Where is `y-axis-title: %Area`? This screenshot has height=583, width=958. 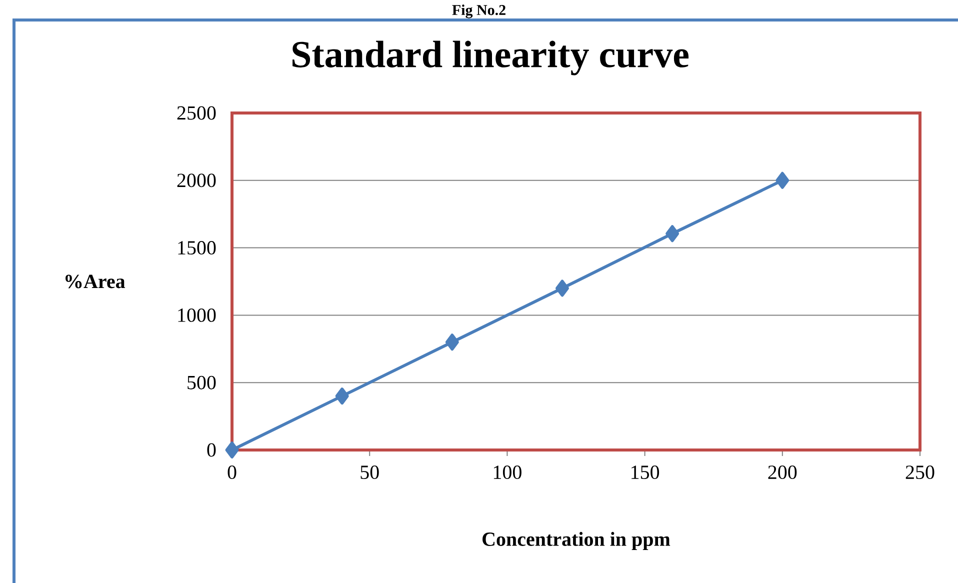
y-axis-title: %Area is located at coordinates (96, 281).